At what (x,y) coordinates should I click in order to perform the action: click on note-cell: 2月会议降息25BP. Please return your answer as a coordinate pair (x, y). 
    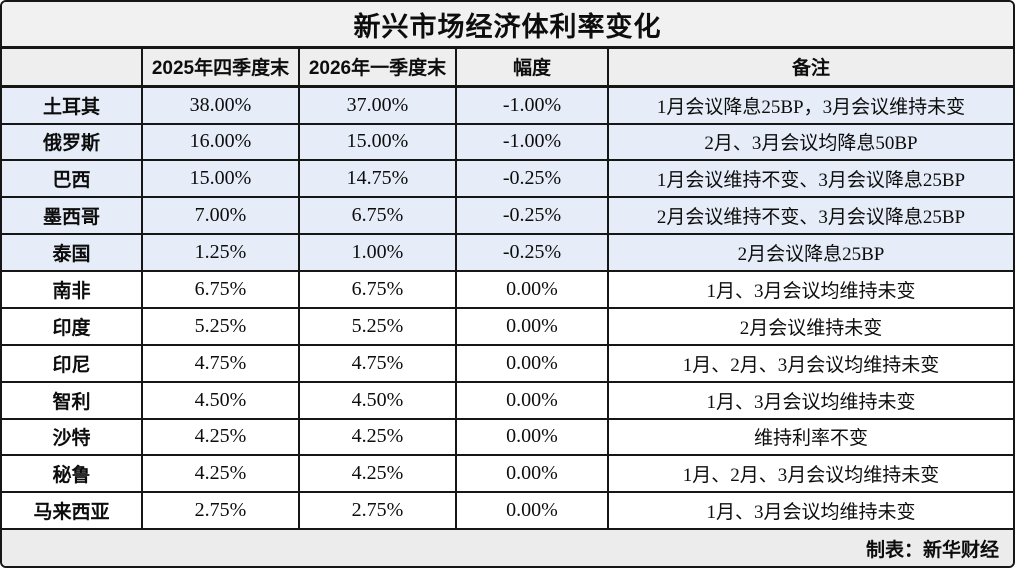
    Looking at the image, I should click on (810, 253).